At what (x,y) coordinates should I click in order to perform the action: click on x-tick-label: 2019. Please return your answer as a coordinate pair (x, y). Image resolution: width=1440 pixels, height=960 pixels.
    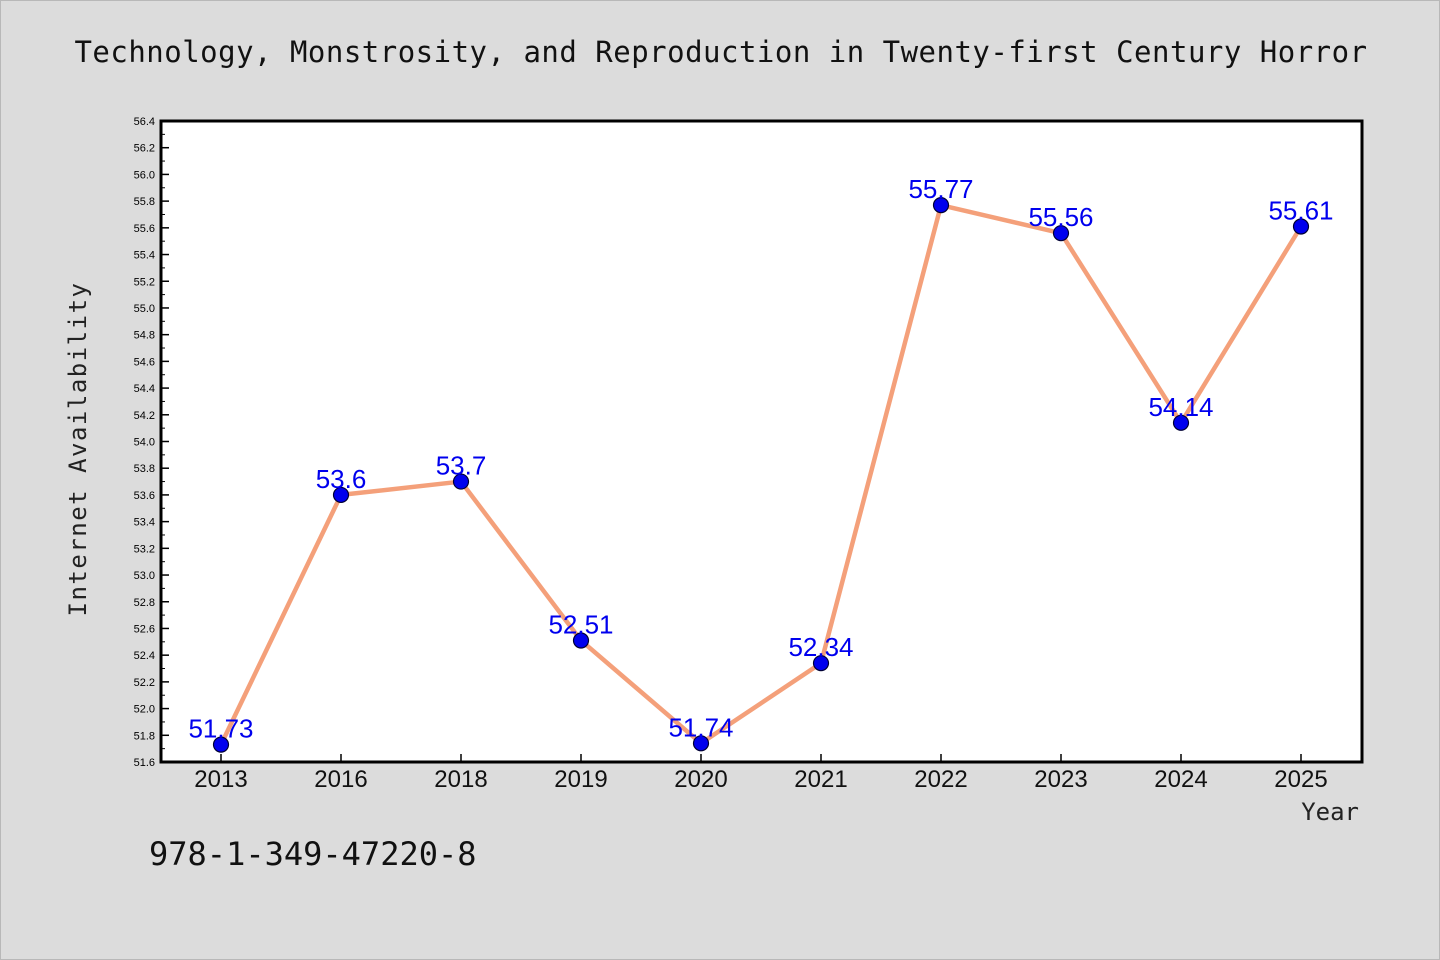
    Looking at the image, I should click on (580, 779).